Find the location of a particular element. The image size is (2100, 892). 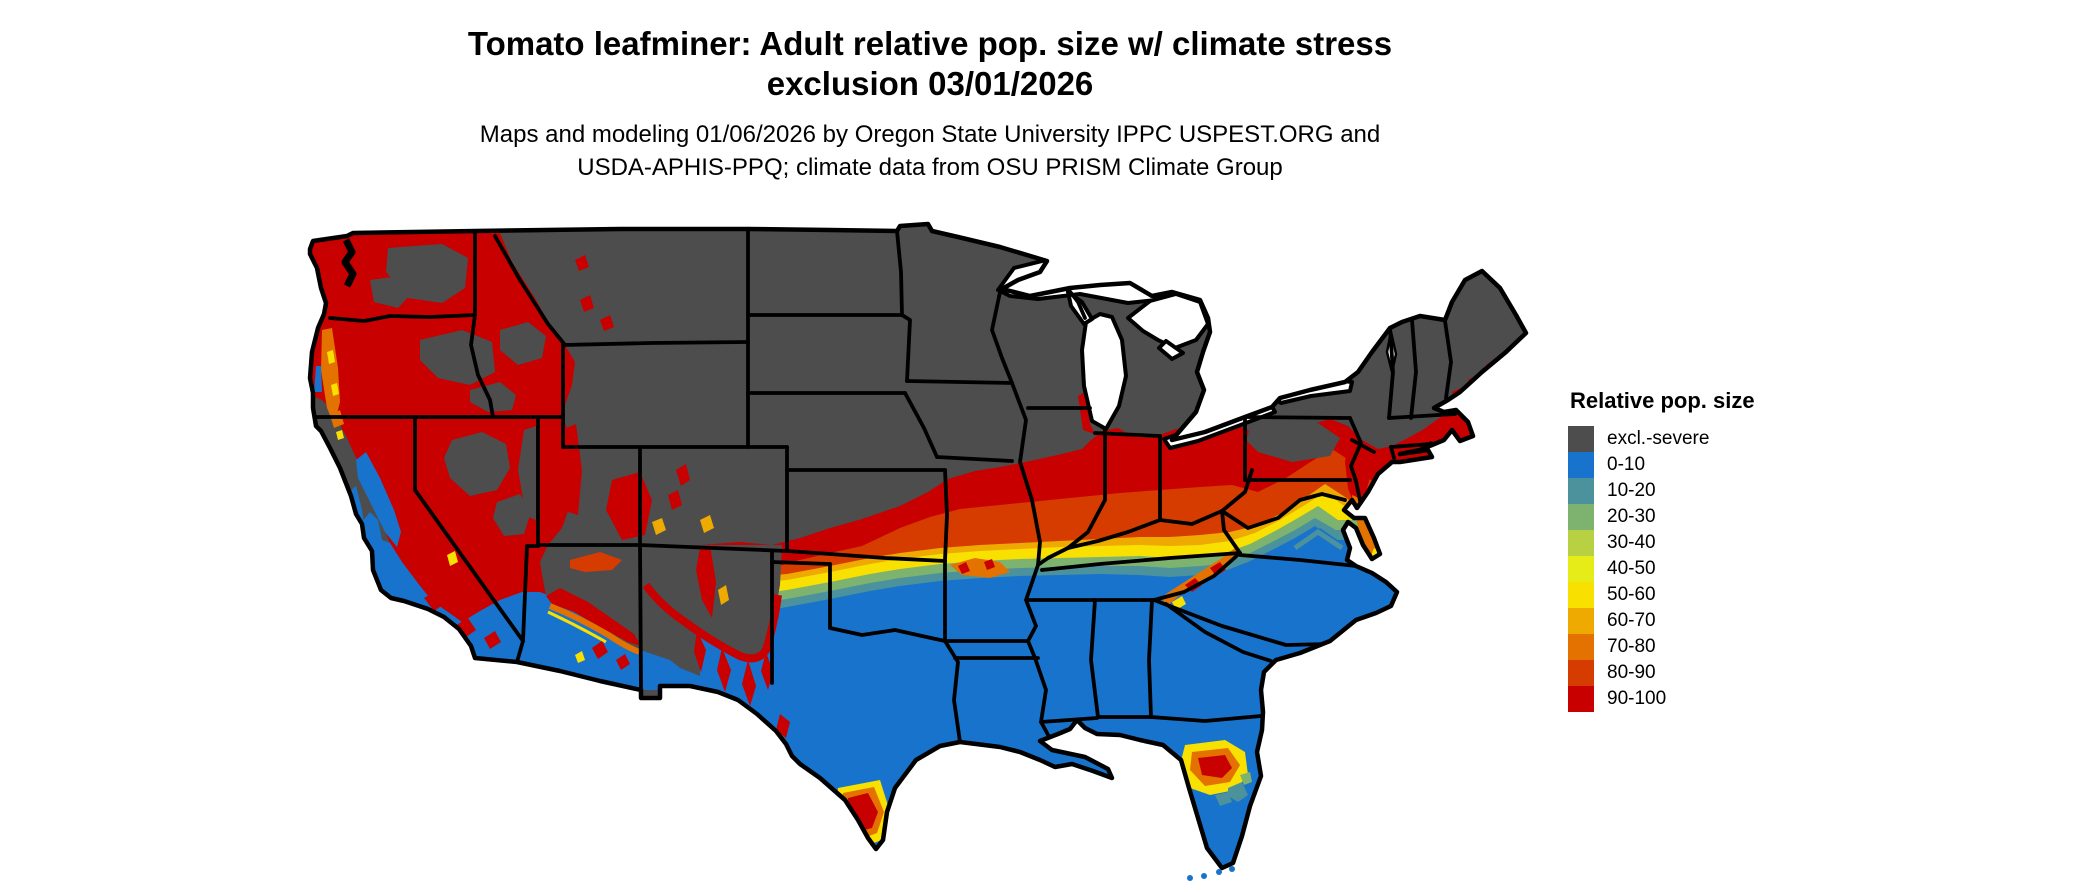

coastal-plain-blue is located at coordinates (1330, 569).